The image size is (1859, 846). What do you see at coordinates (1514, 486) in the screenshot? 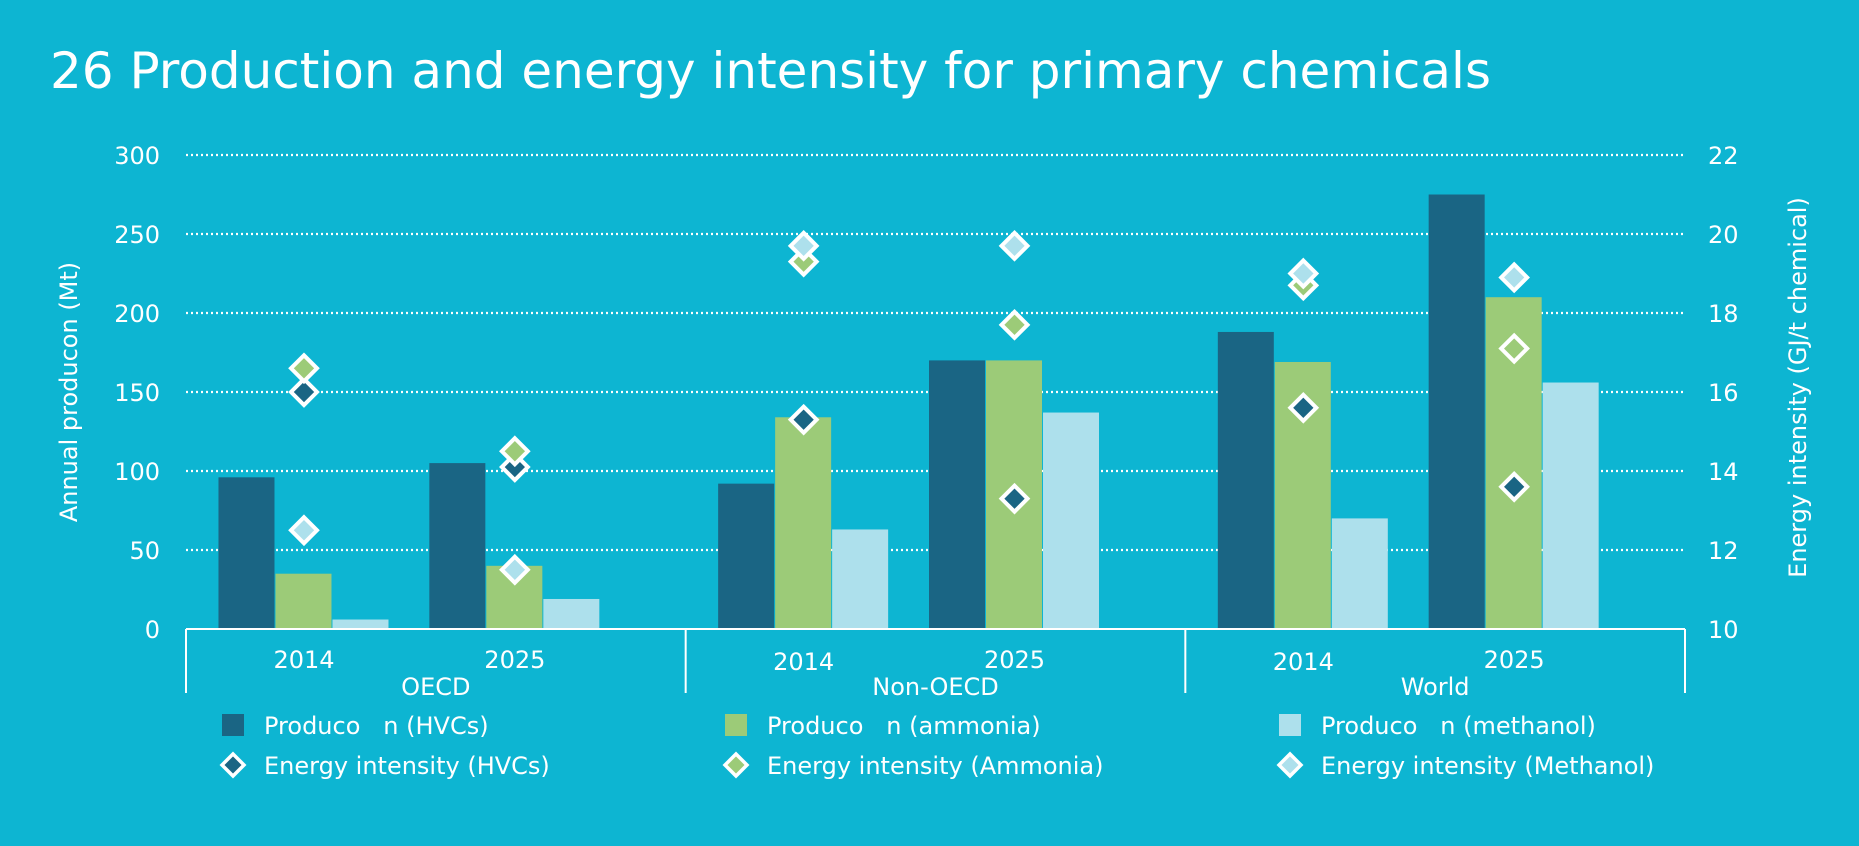
I see `marker-hvcs-world-2025` at bounding box center [1514, 486].